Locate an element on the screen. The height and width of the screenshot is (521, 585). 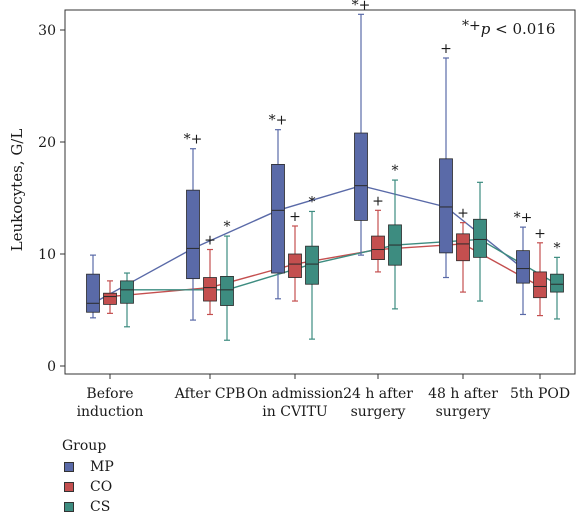
y-tick-label: 0 is located at coordinates (51, 367).